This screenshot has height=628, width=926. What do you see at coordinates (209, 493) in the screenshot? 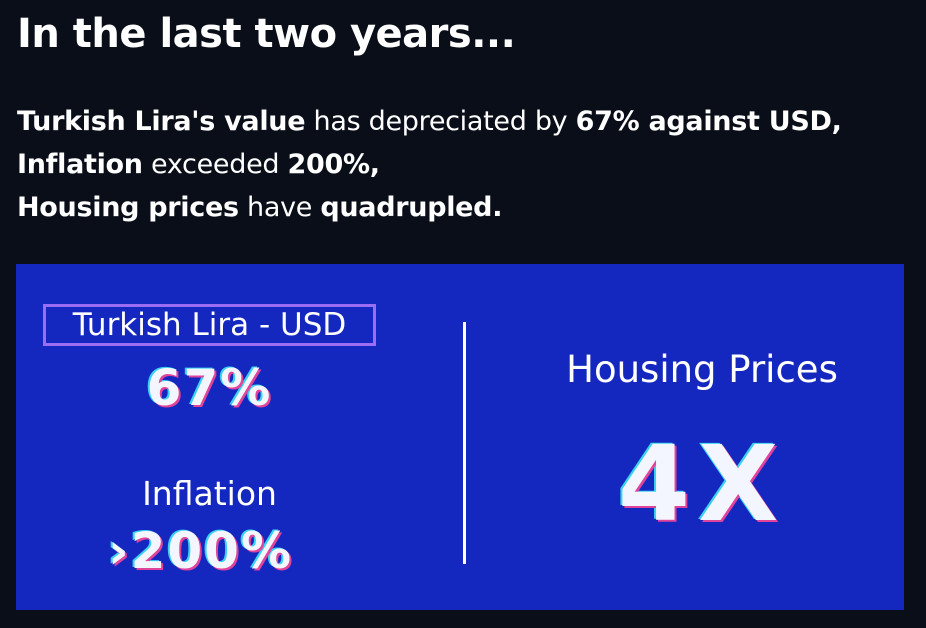
I see `inflation-label: Inflation` at bounding box center [209, 493].